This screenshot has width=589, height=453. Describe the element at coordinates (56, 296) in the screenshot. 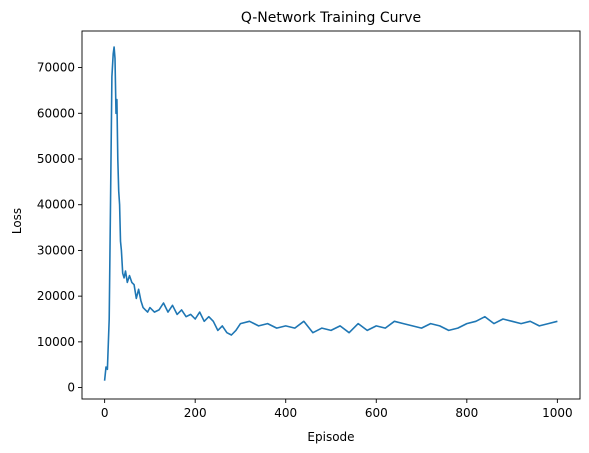

I see `y-tick-label: 20000` at that location.